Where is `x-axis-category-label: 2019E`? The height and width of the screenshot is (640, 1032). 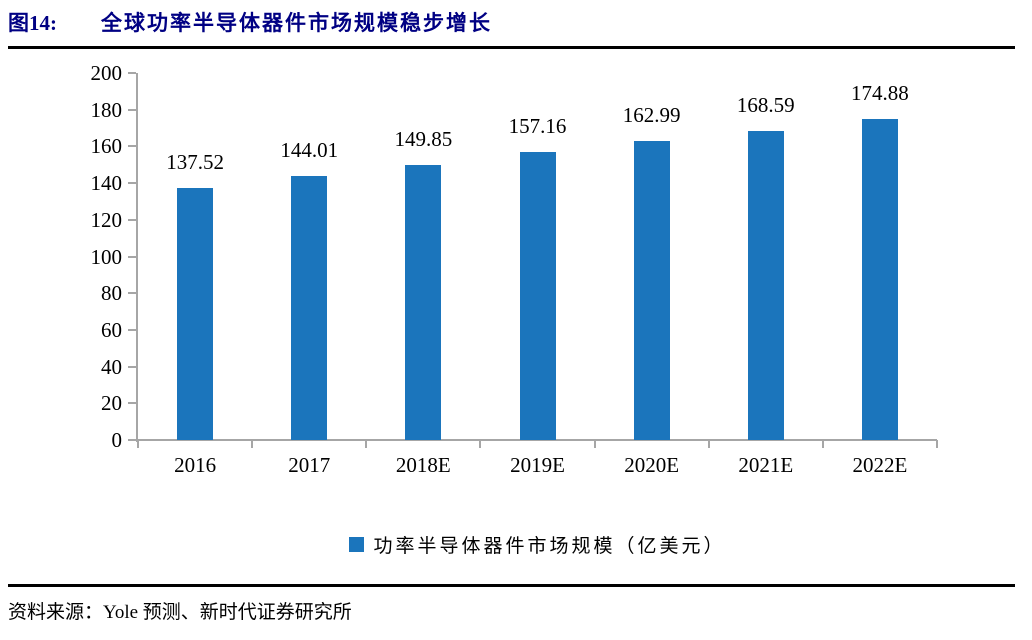 x-axis-category-label: 2019E is located at coordinates (537, 465).